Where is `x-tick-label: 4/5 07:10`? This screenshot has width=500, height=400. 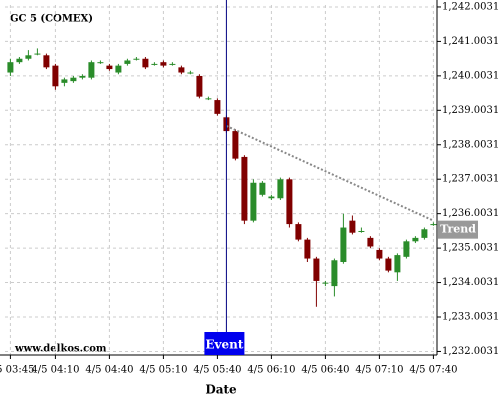
x-tick-label: 4/5 07:10 is located at coordinates (379, 370).